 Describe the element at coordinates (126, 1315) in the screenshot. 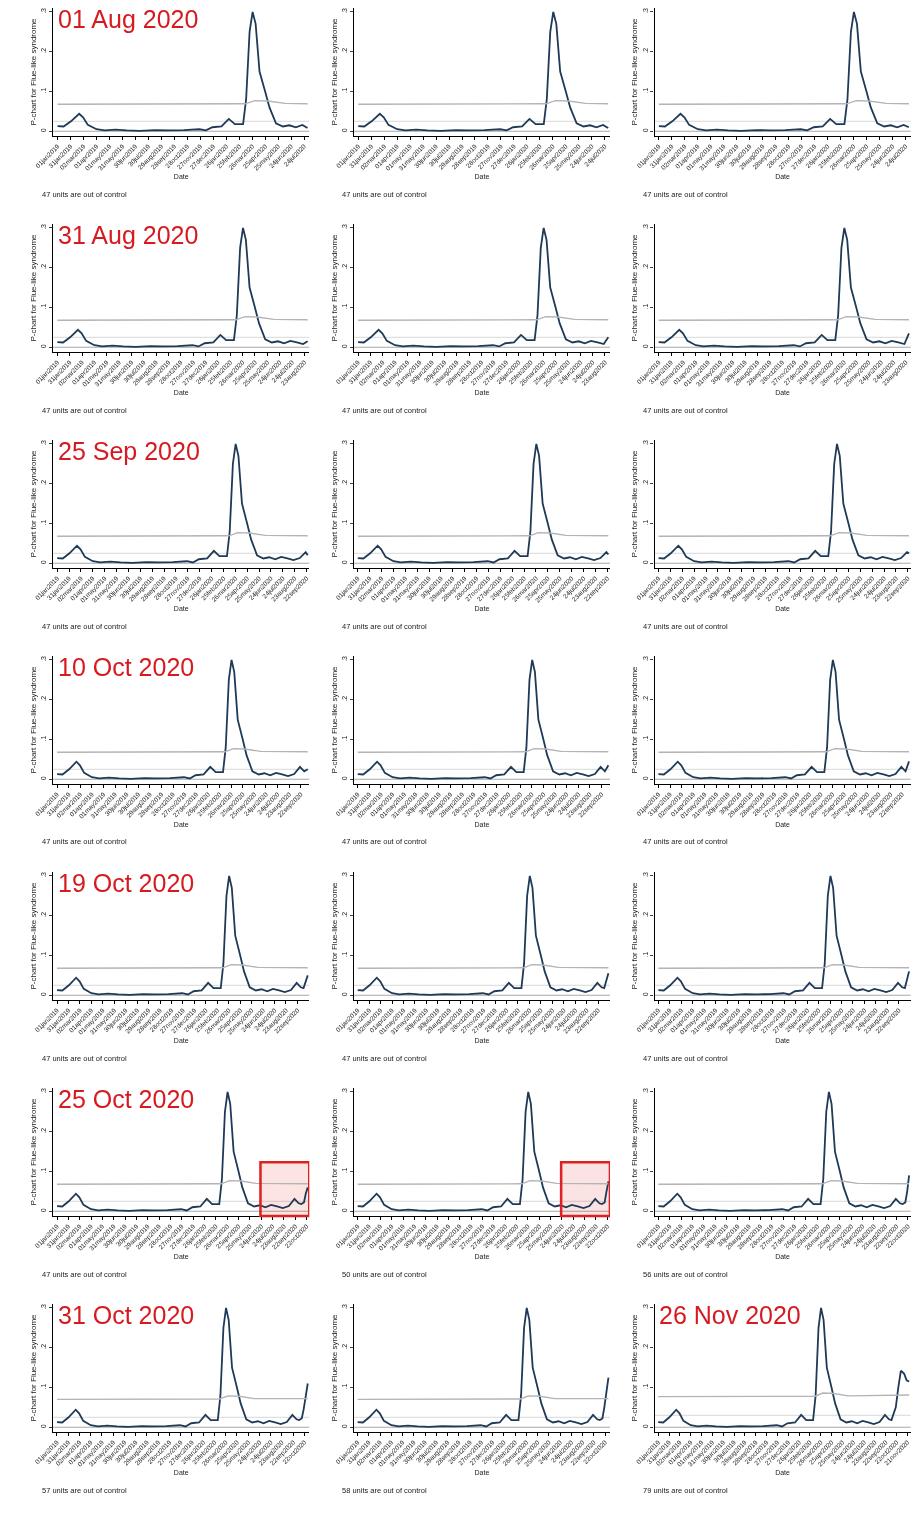

I see `chart-title: 31 Oct 2020` at that location.